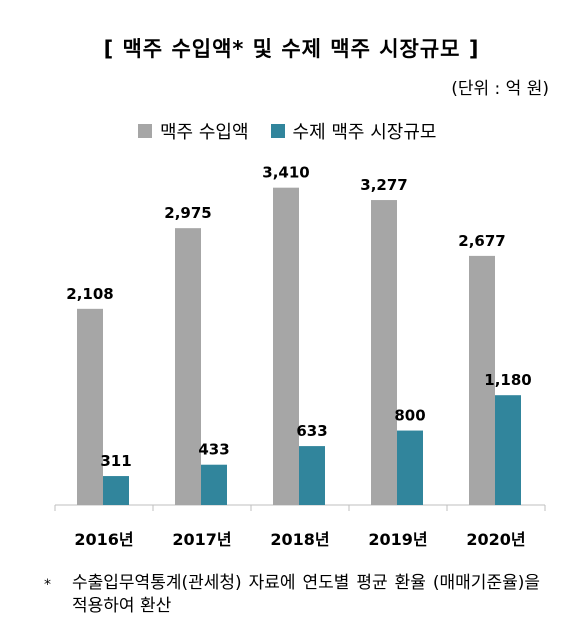 This screenshot has width=583, height=638. What do you see at coordinates (397, 539) in the screenshot?
I see `x-tick-label: 2019년` at bounding box center [397, 539].